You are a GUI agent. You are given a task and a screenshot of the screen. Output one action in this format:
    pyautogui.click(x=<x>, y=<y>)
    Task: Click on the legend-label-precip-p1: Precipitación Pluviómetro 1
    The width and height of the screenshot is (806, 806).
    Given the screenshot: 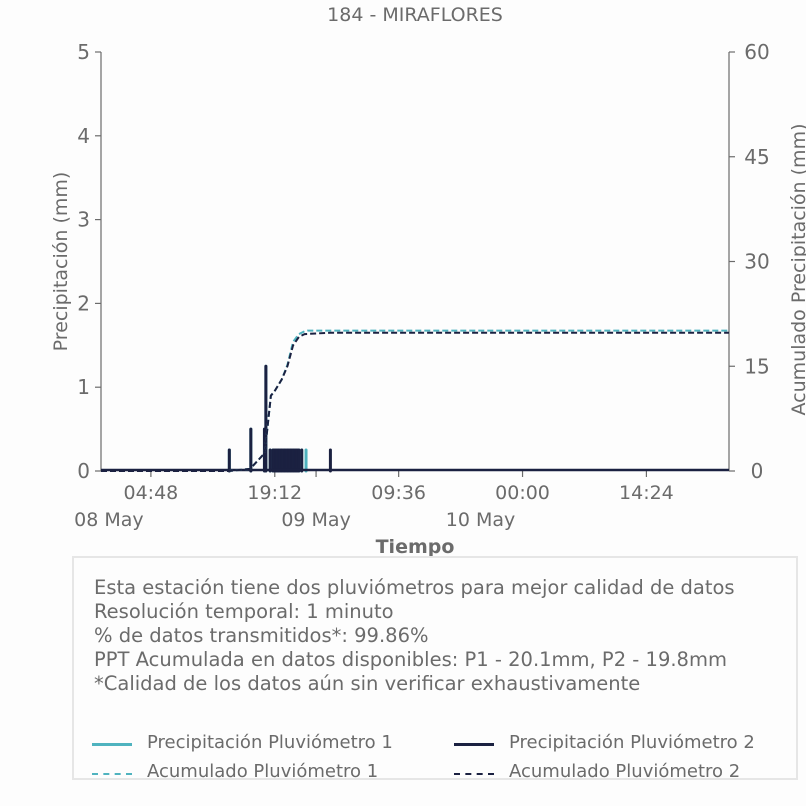 What is the action you would take?
    pyautogui.click(x=270, y=742)
    